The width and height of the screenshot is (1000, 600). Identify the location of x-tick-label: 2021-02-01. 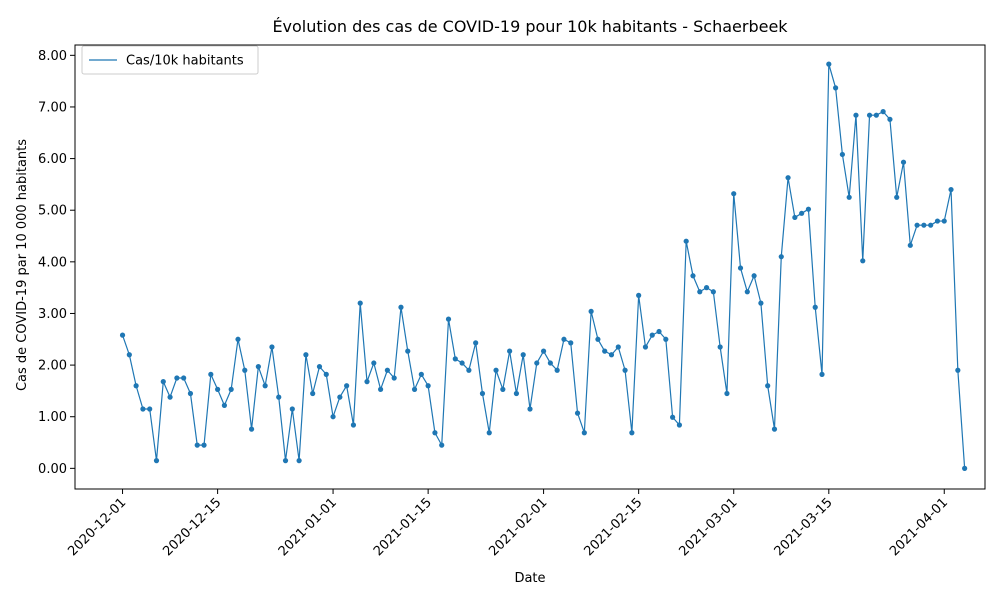
(518, 527).